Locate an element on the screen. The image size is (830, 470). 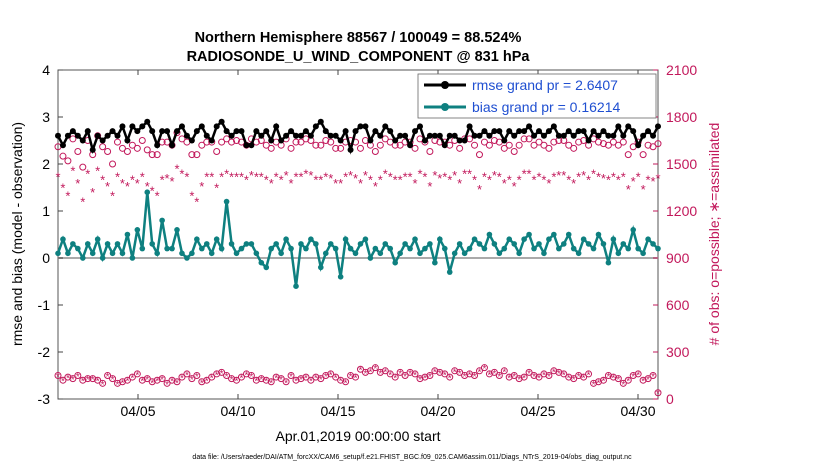
y-tick-label-left: 4 is located at coordinates (46, 70).